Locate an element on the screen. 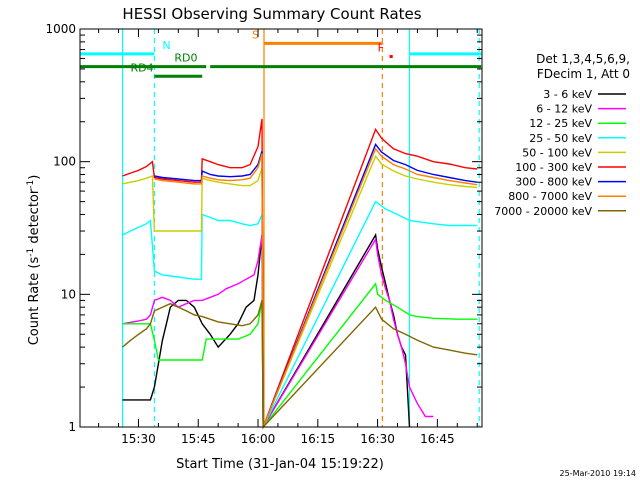 Image resolution: width=640 pixels, height=480 pixels. y-label-part: Count Rate (s is located at coordinates (34, 301).